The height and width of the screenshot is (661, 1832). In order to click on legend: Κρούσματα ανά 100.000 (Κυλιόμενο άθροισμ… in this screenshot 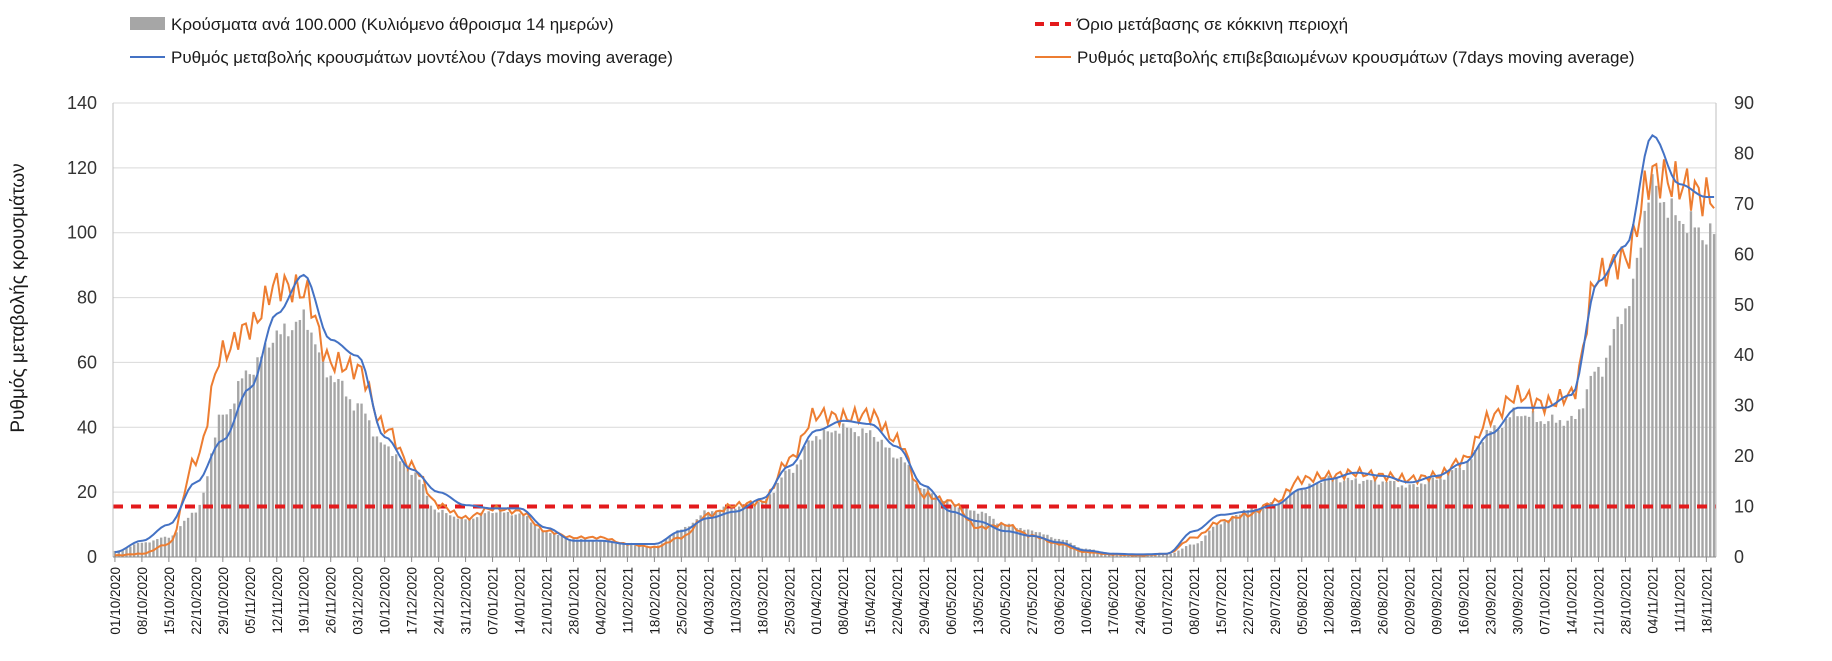, I will do `click(882, 41)`.